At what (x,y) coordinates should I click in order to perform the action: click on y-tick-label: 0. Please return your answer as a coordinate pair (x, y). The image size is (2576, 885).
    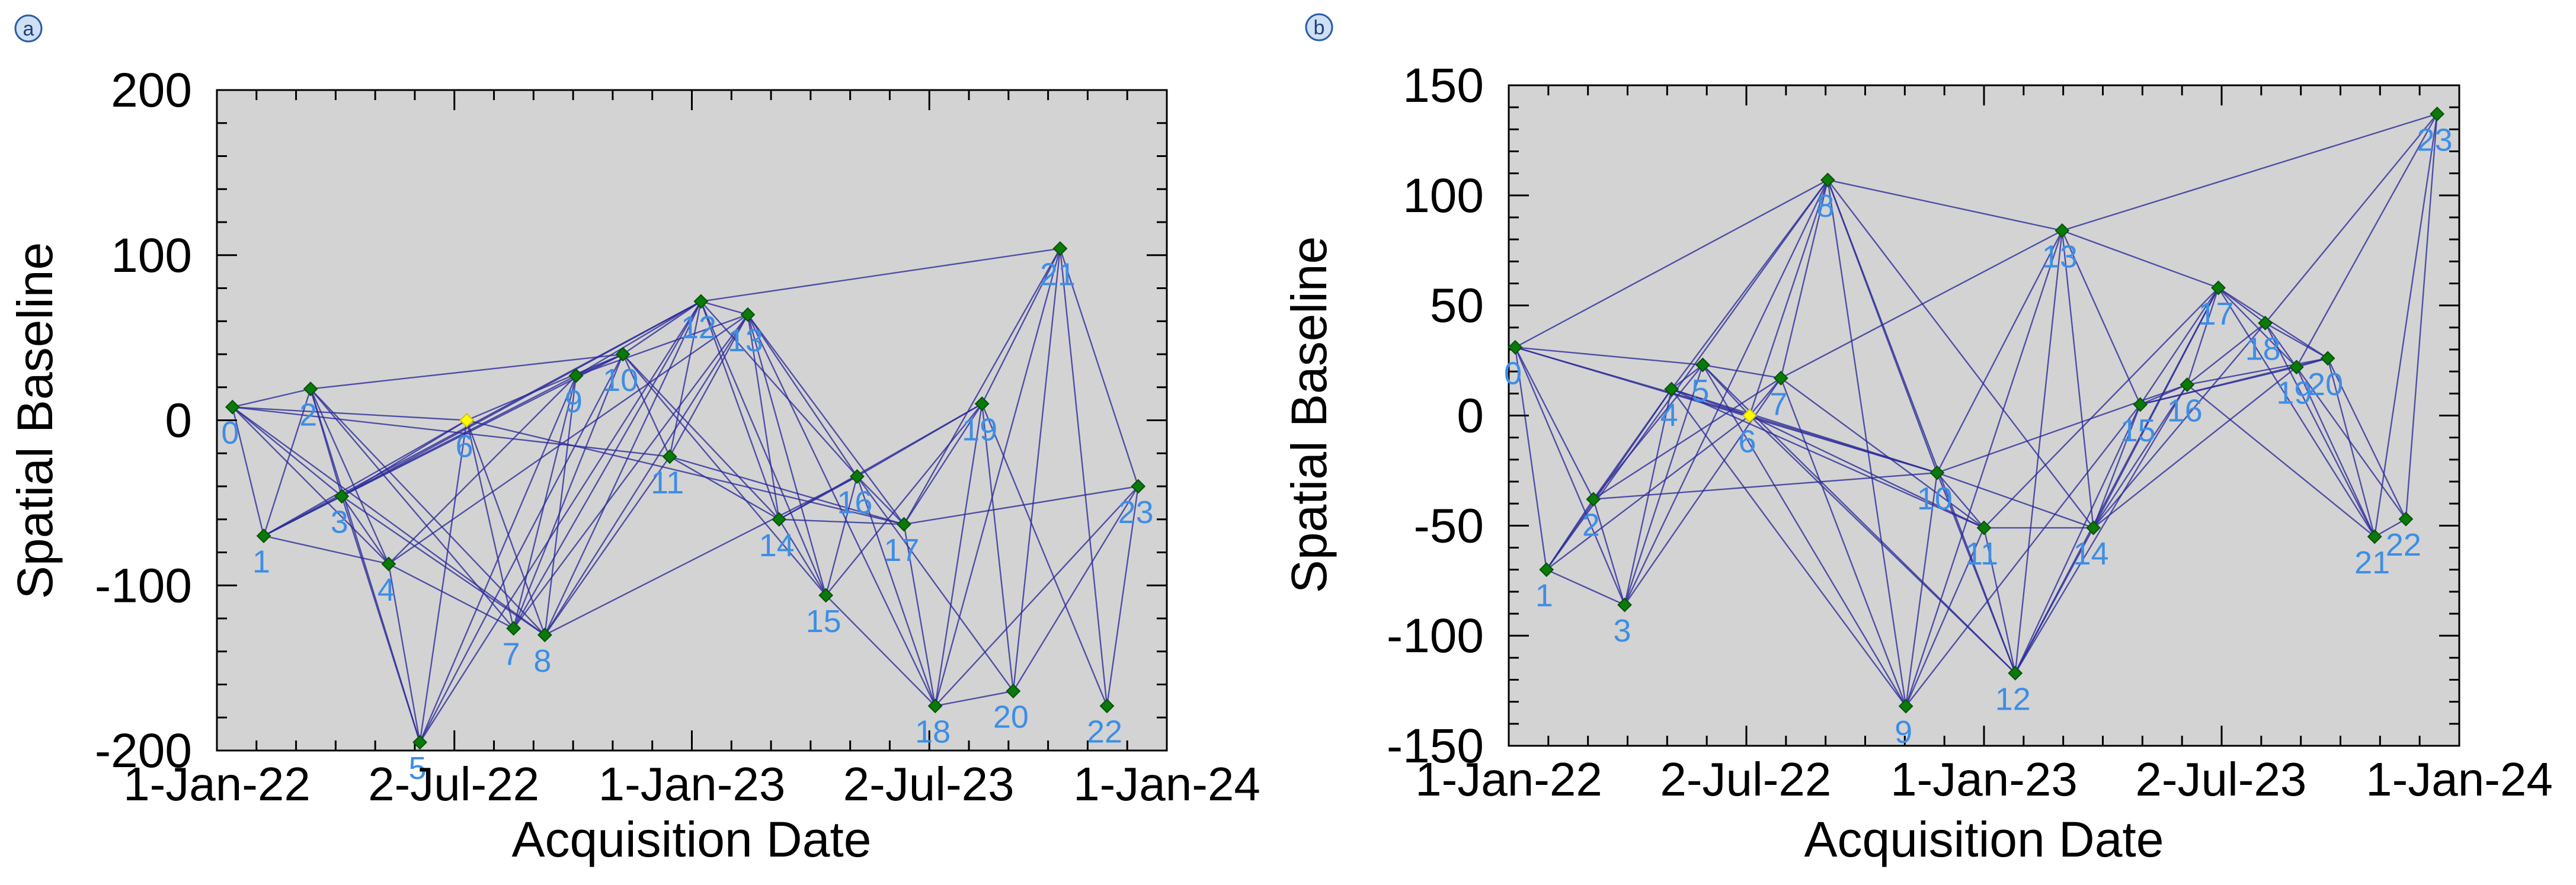
    Looking at the image, I should click on (178, 421).